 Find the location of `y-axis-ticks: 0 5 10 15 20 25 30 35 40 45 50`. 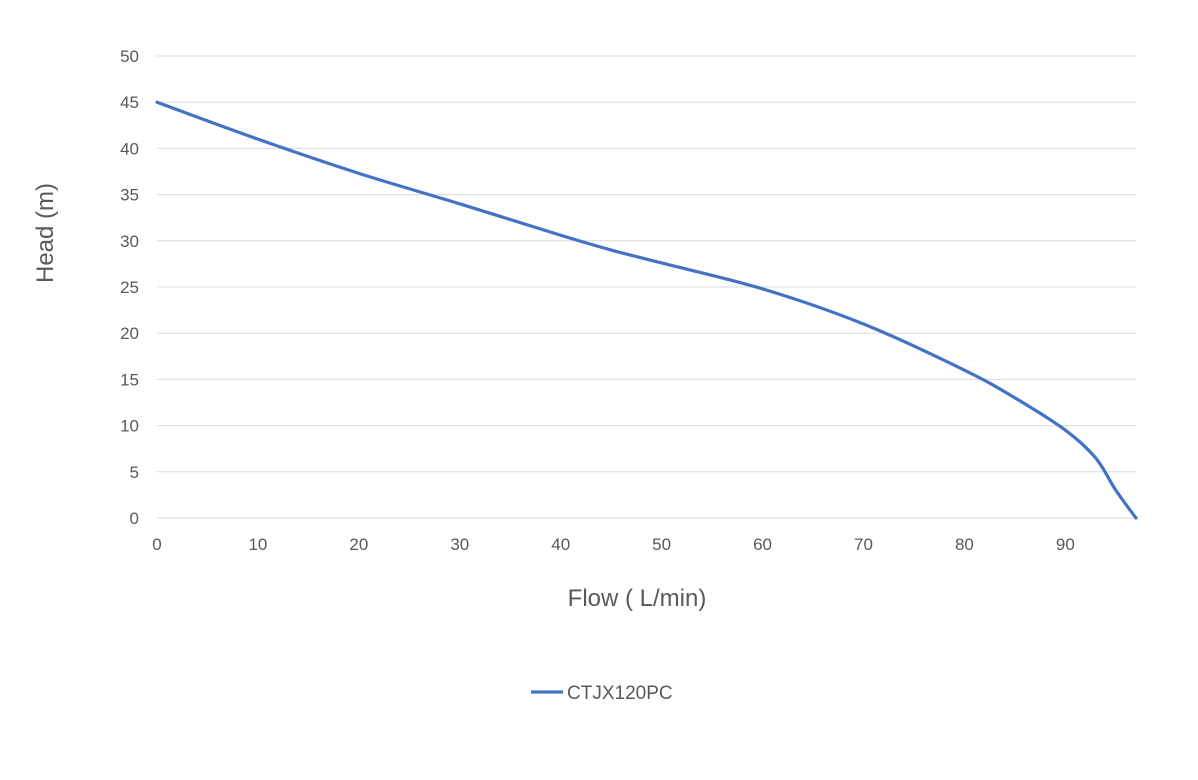

y-axis-ticks: 0 5 10 15 20 25 30 35 40 45 50 is located at coordinates (129, 287).